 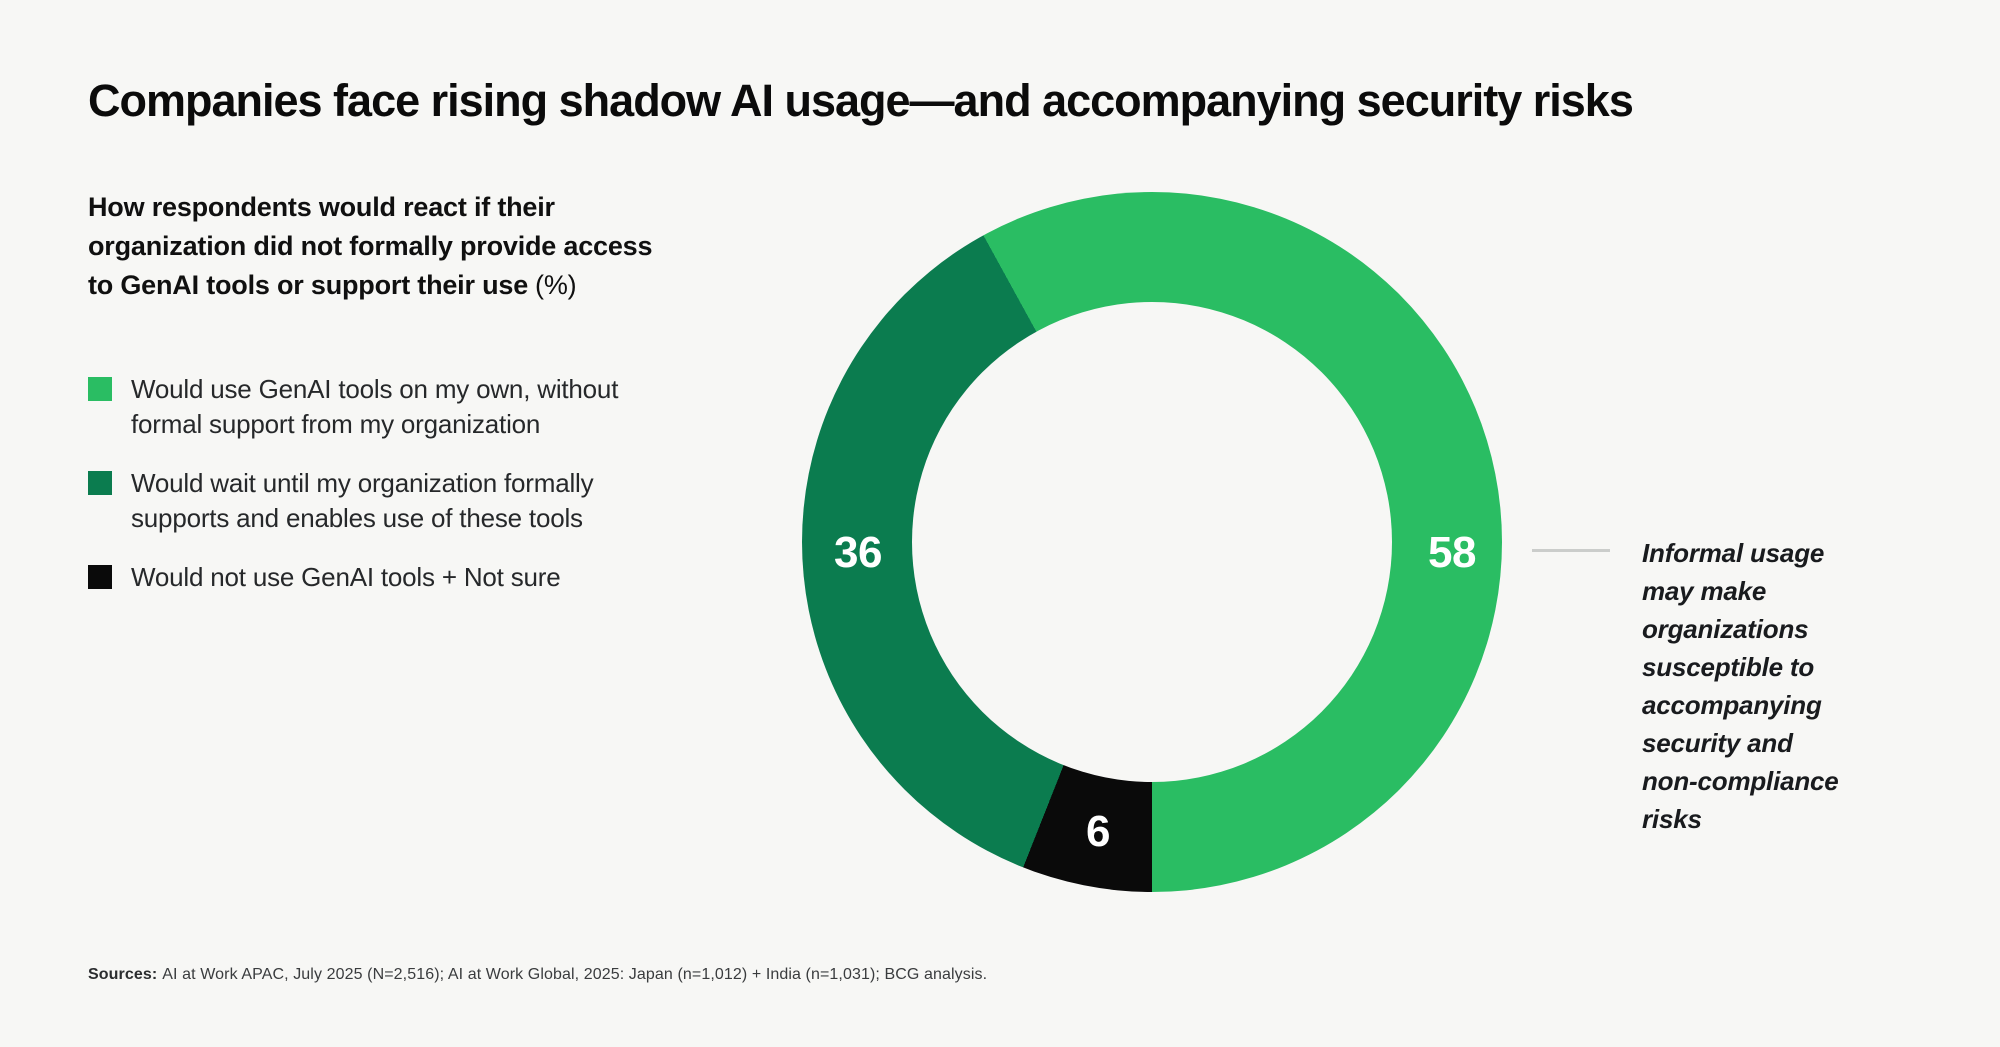 I want to click on segment-value-use-own: 58, so click(x=1452, y=552).